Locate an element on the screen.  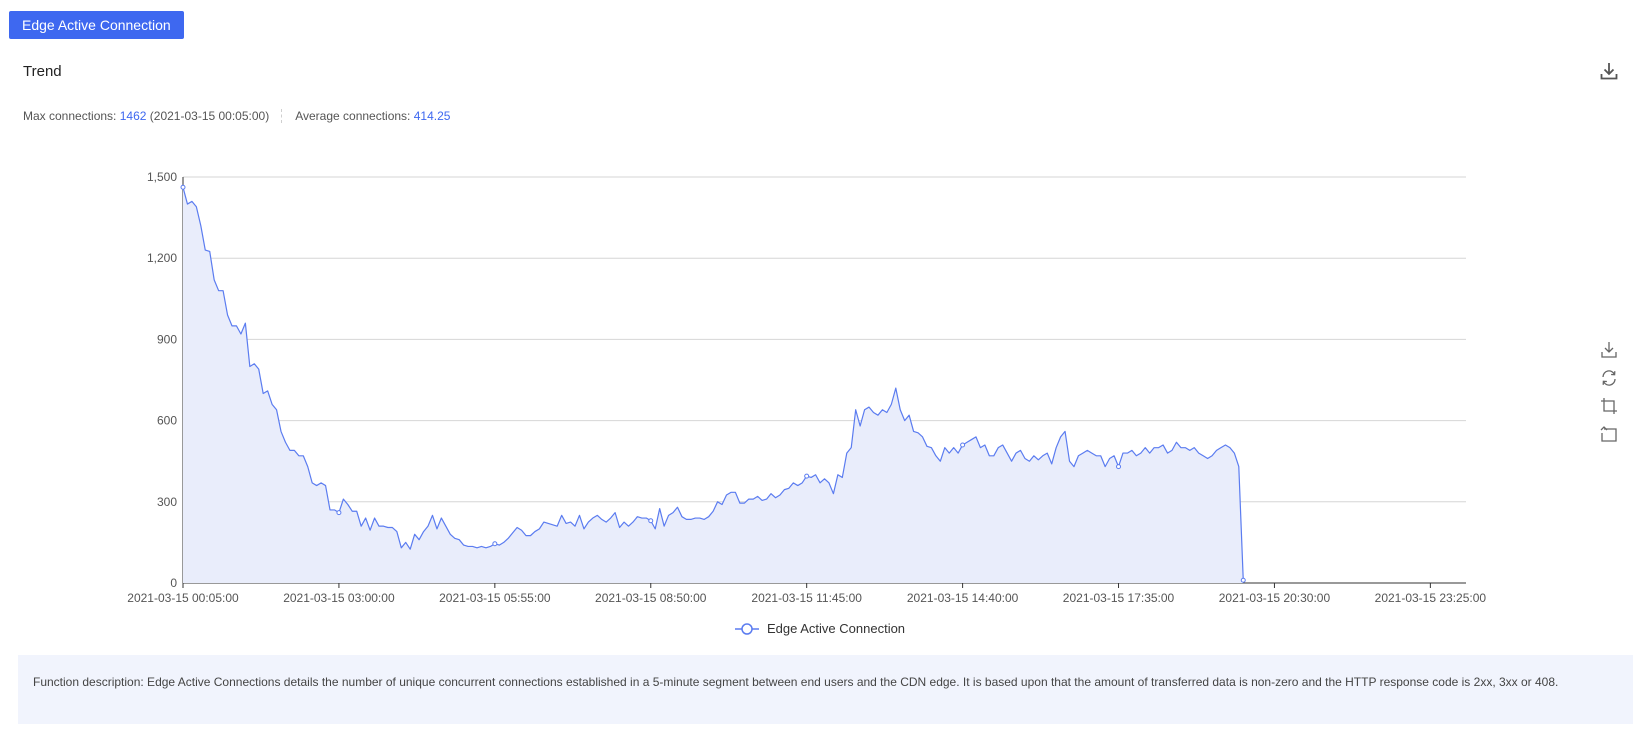
x-tick-label: 2021-03-15 05:55:00 is located at coordinates (495, 598).